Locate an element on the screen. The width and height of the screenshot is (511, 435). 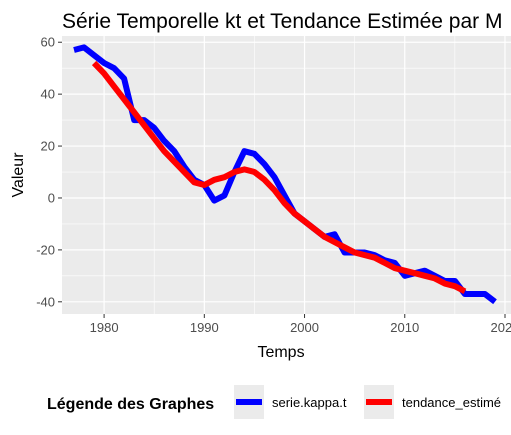
y-tick-label: -40 is located at coordinates (45, 301).